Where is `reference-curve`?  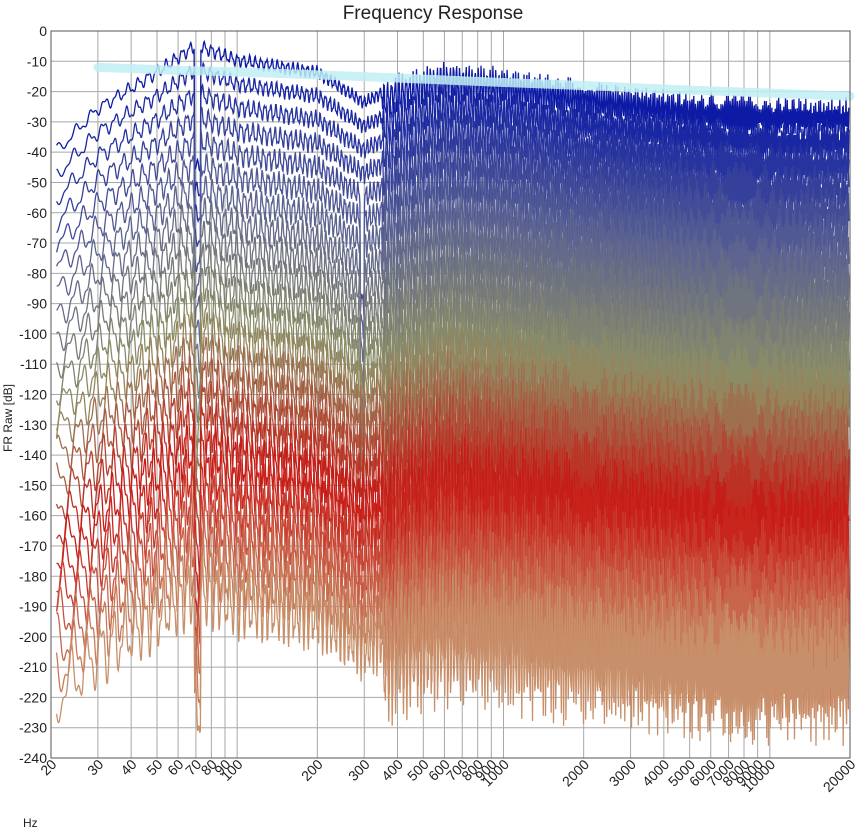 reference-curve is located at coordinates (474, 81).